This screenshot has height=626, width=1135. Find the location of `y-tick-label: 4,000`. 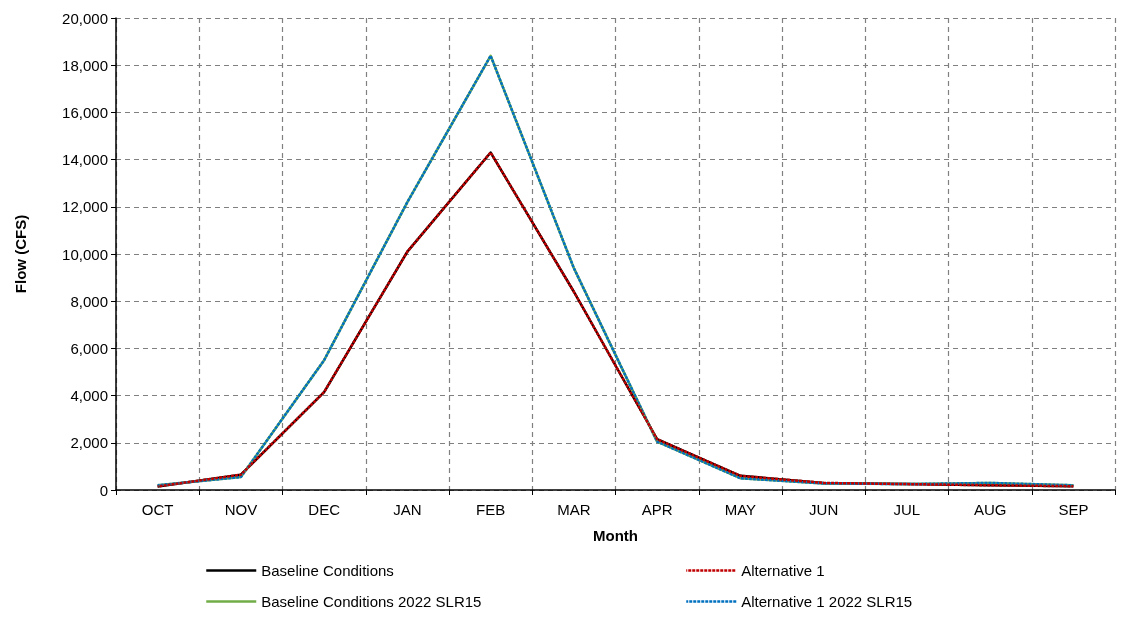

y-tick-label: 4,000 is located at coordinates (89, 396).